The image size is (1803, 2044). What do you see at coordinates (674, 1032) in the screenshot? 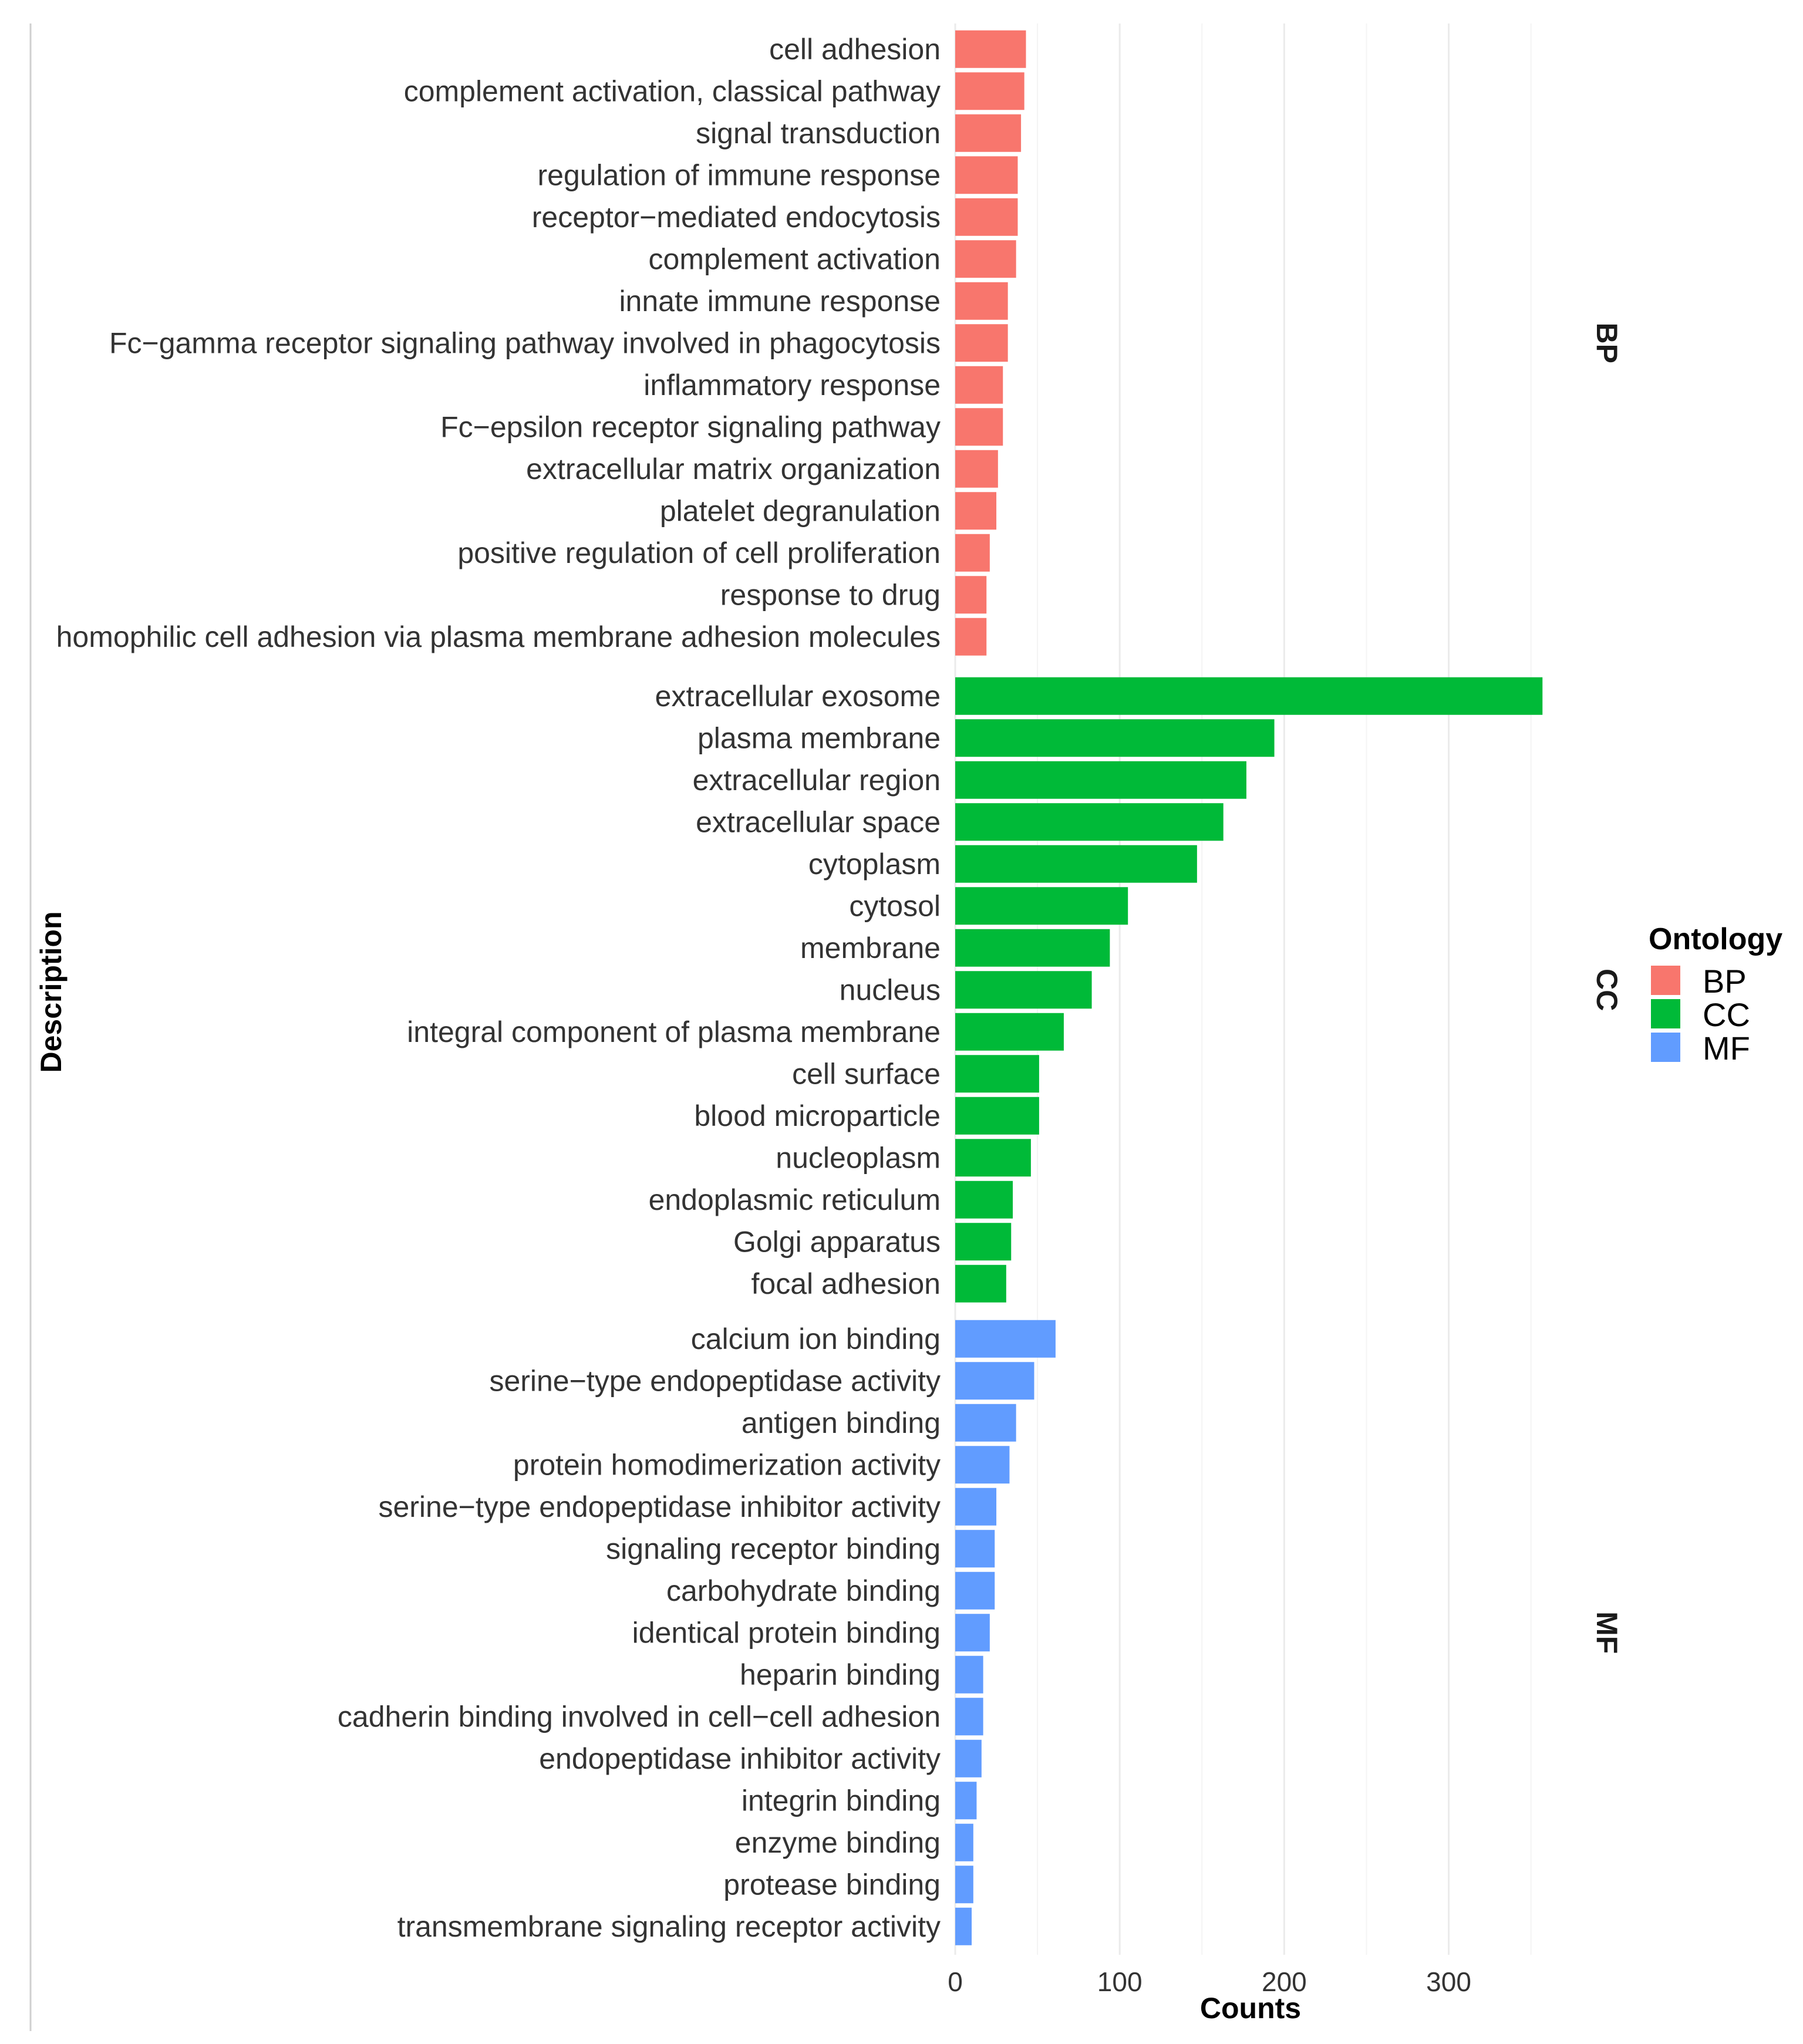
I see `category-label-cc-9: integral component of plasma membrane` at bounding box center [674, 1032].